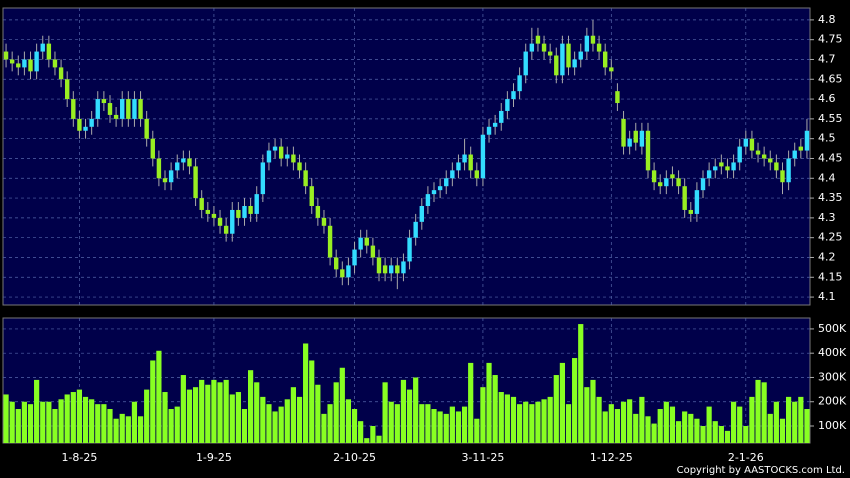  Describe the element at coordinates (611, 457) in the screenshot. I see `x-tick-label: 1-12-25` at that location.